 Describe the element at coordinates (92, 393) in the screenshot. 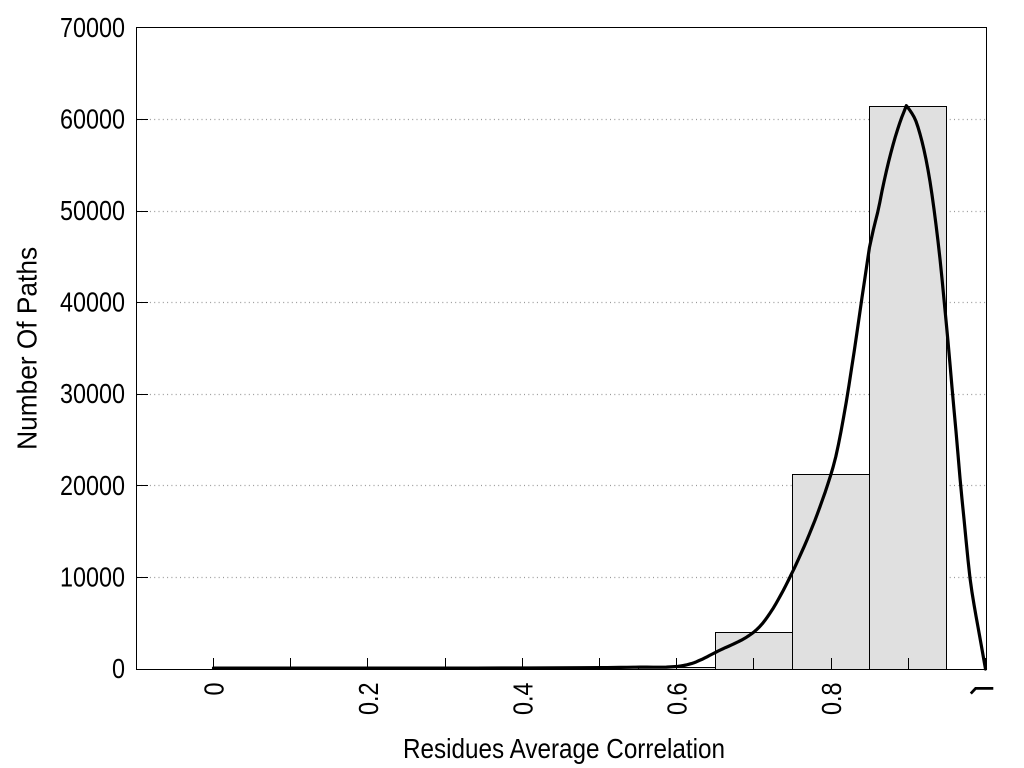

I see `svg-text: 30000` at that location.